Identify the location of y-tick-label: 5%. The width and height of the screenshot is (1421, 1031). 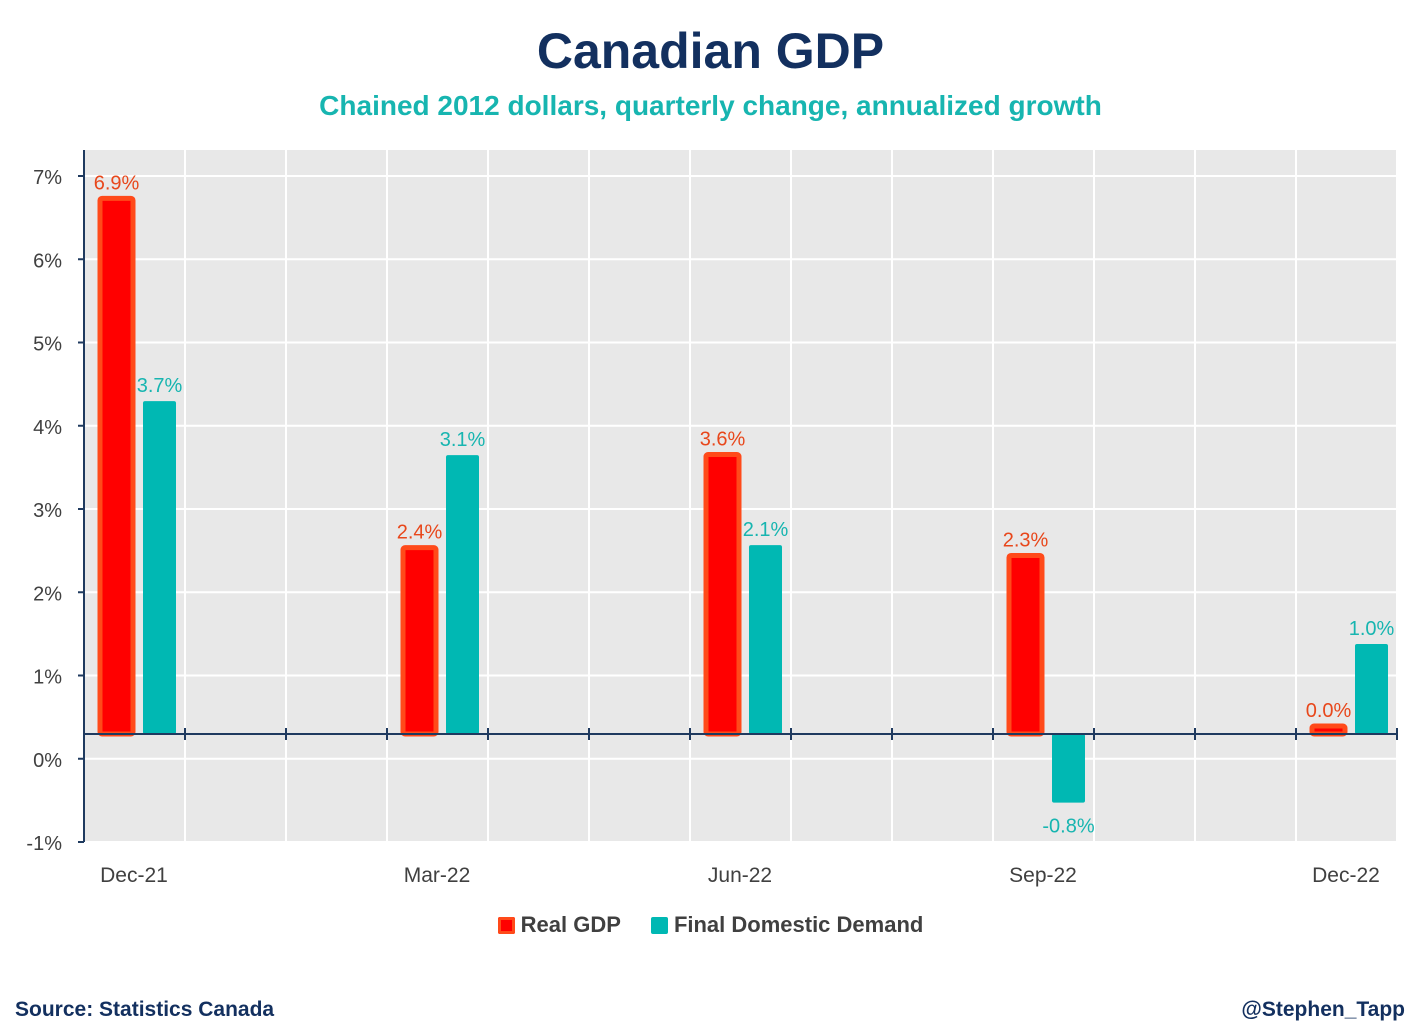
(47, 345).